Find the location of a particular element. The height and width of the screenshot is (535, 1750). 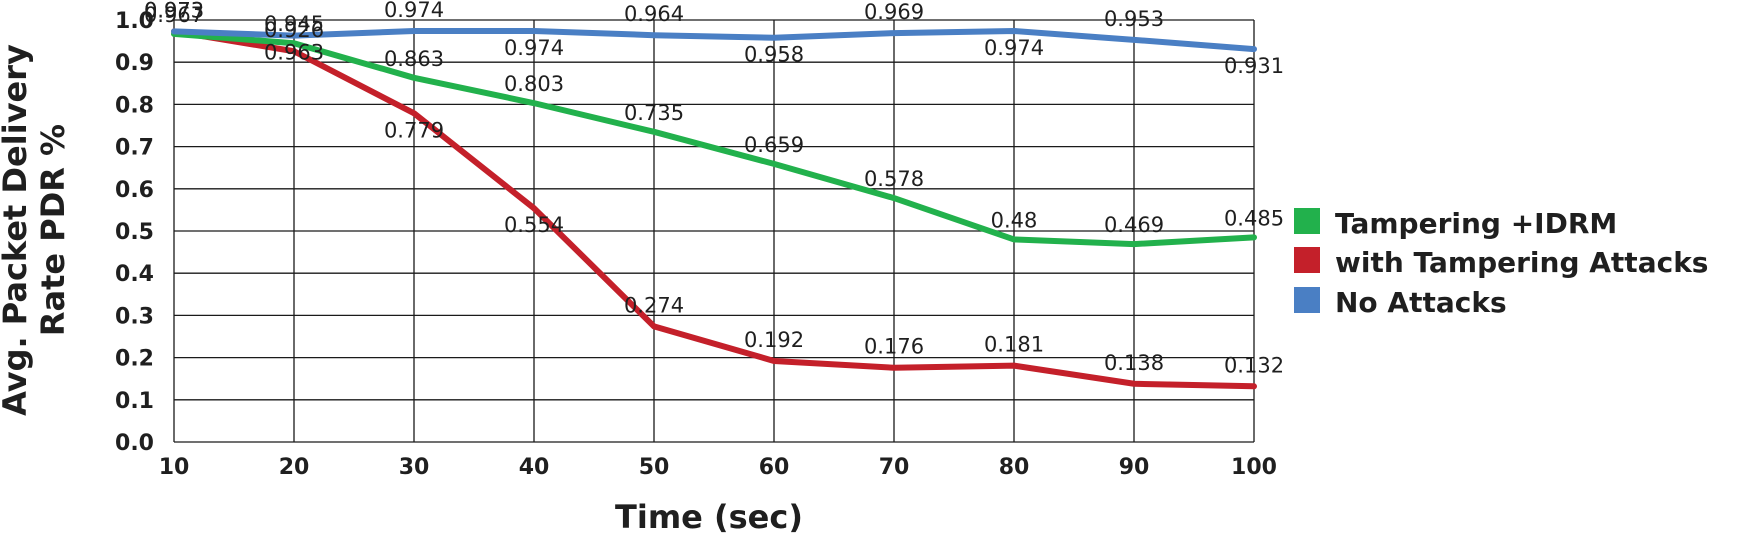

data-label: 0.958 is located at coordinates (774, 55).